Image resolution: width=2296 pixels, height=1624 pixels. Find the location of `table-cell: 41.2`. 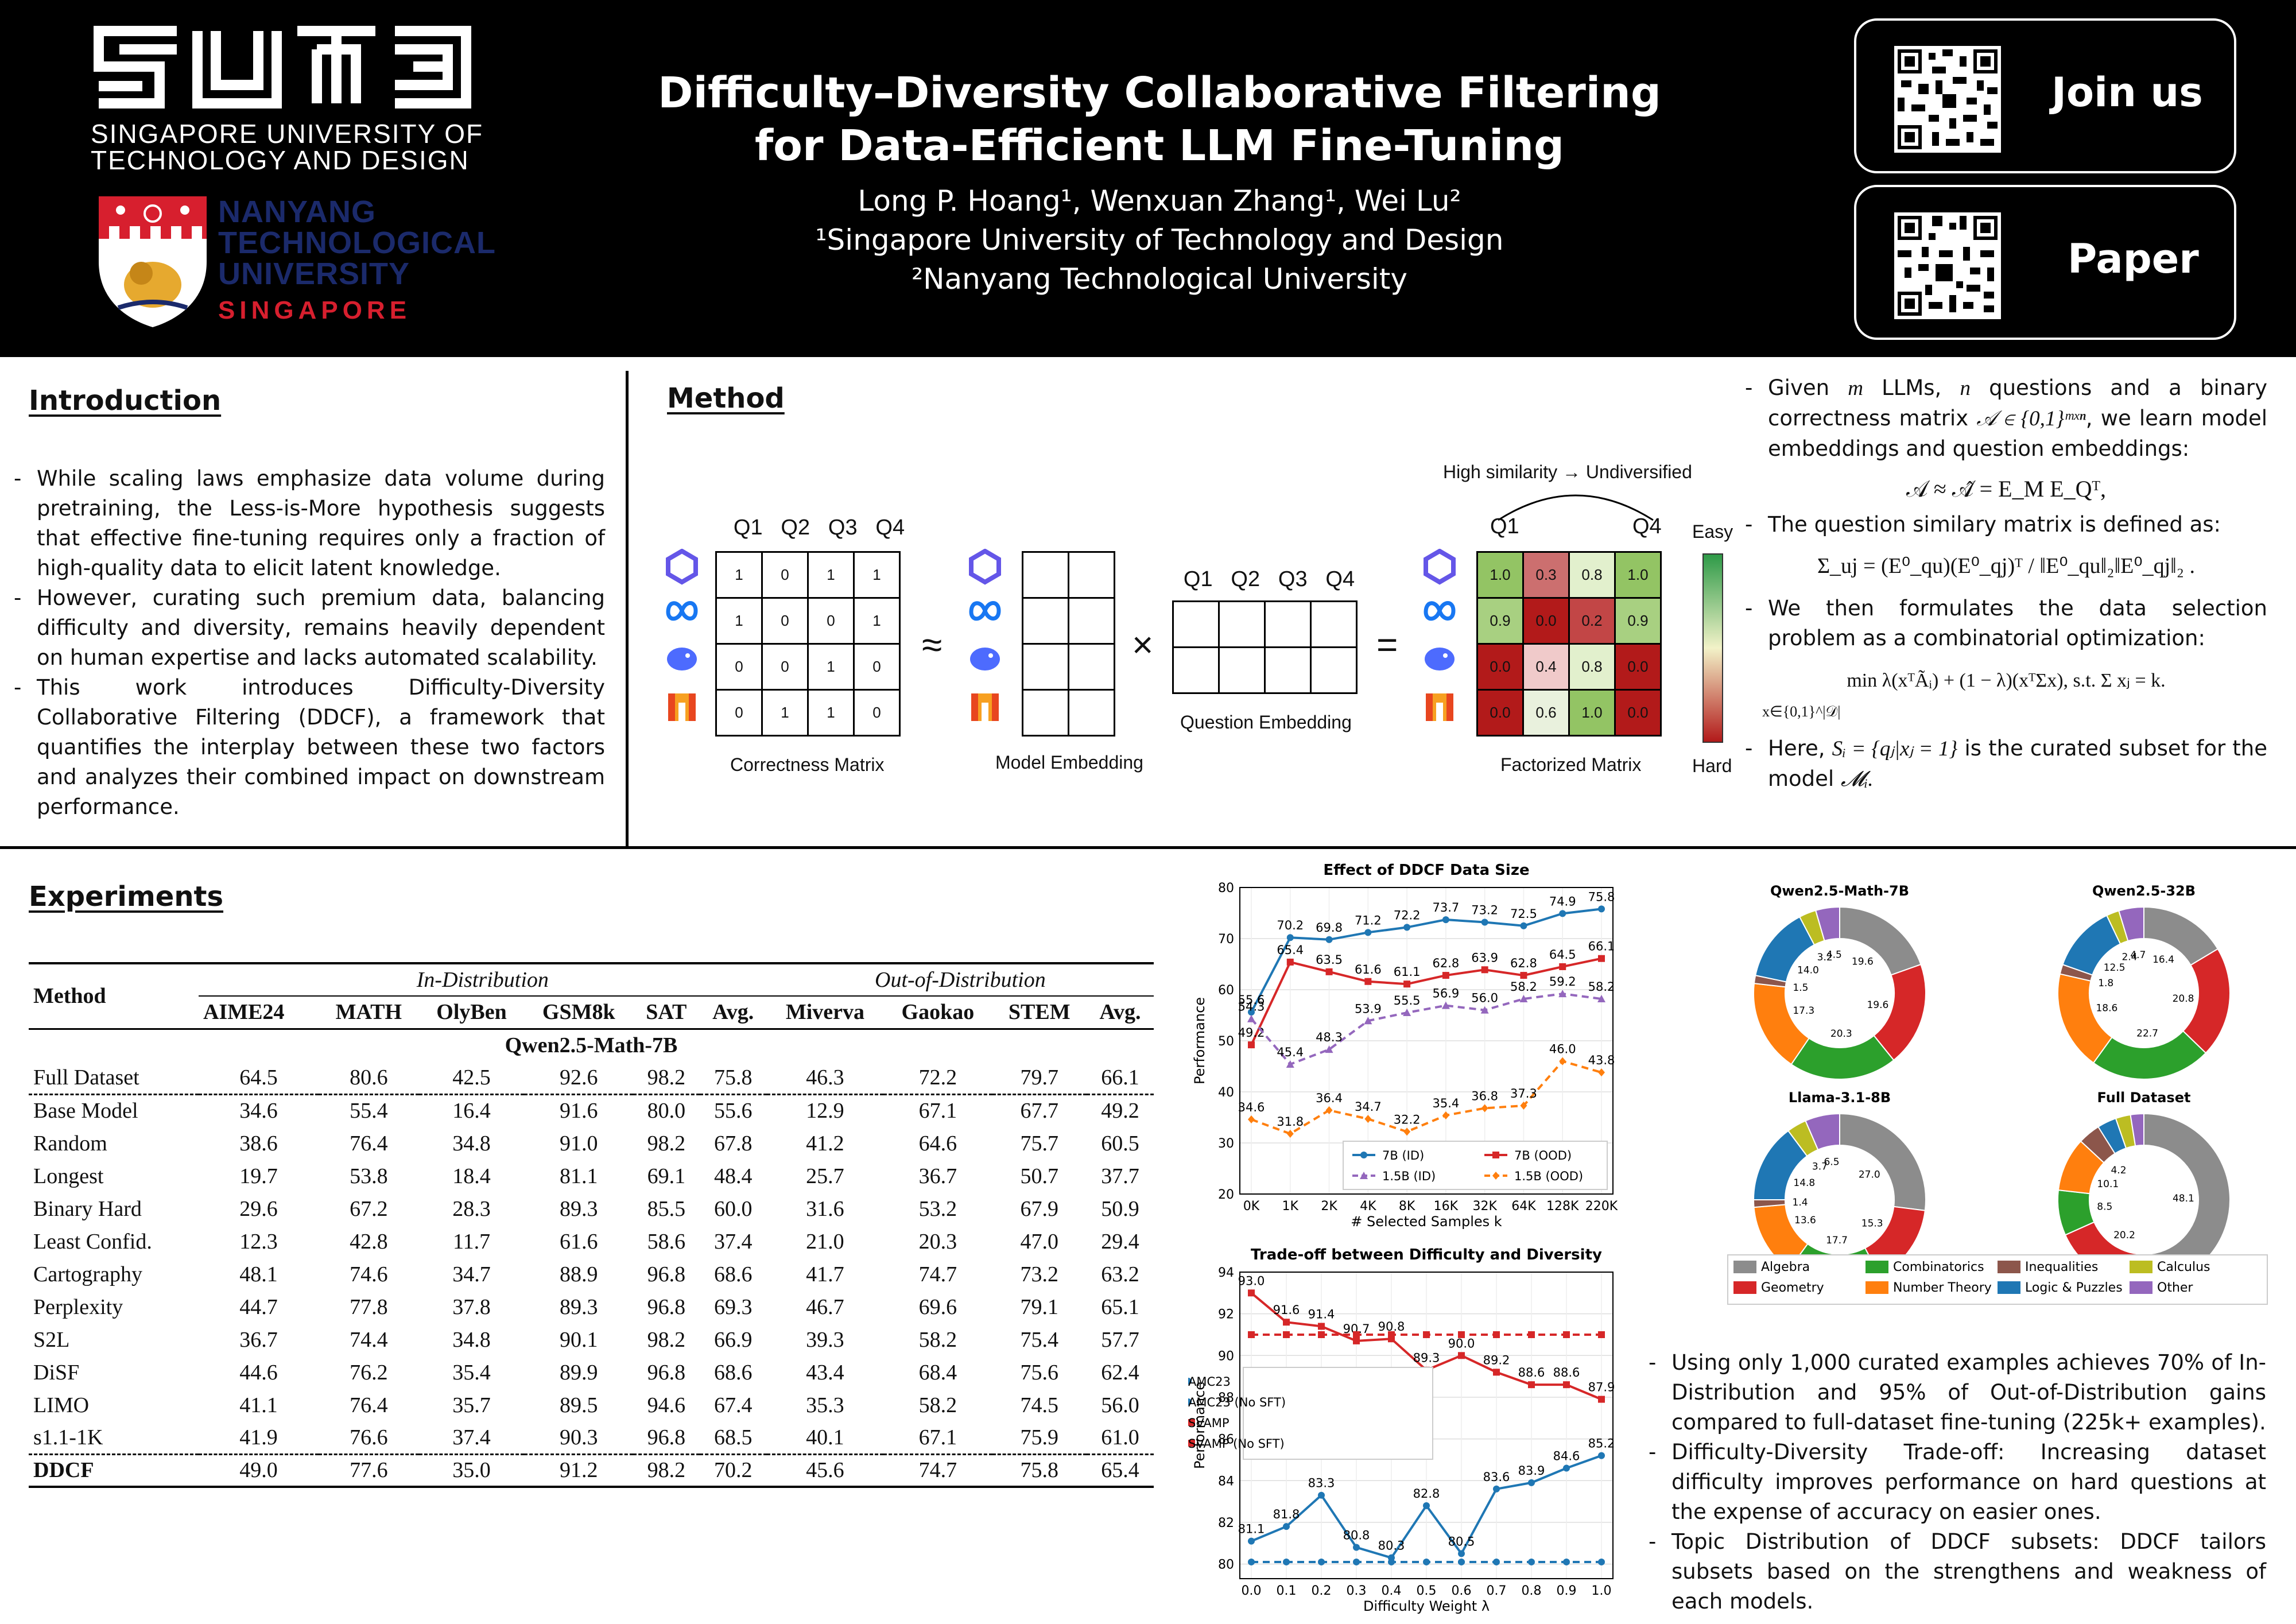

table-cell: 41.2 is located at coordinates (825, 1143).